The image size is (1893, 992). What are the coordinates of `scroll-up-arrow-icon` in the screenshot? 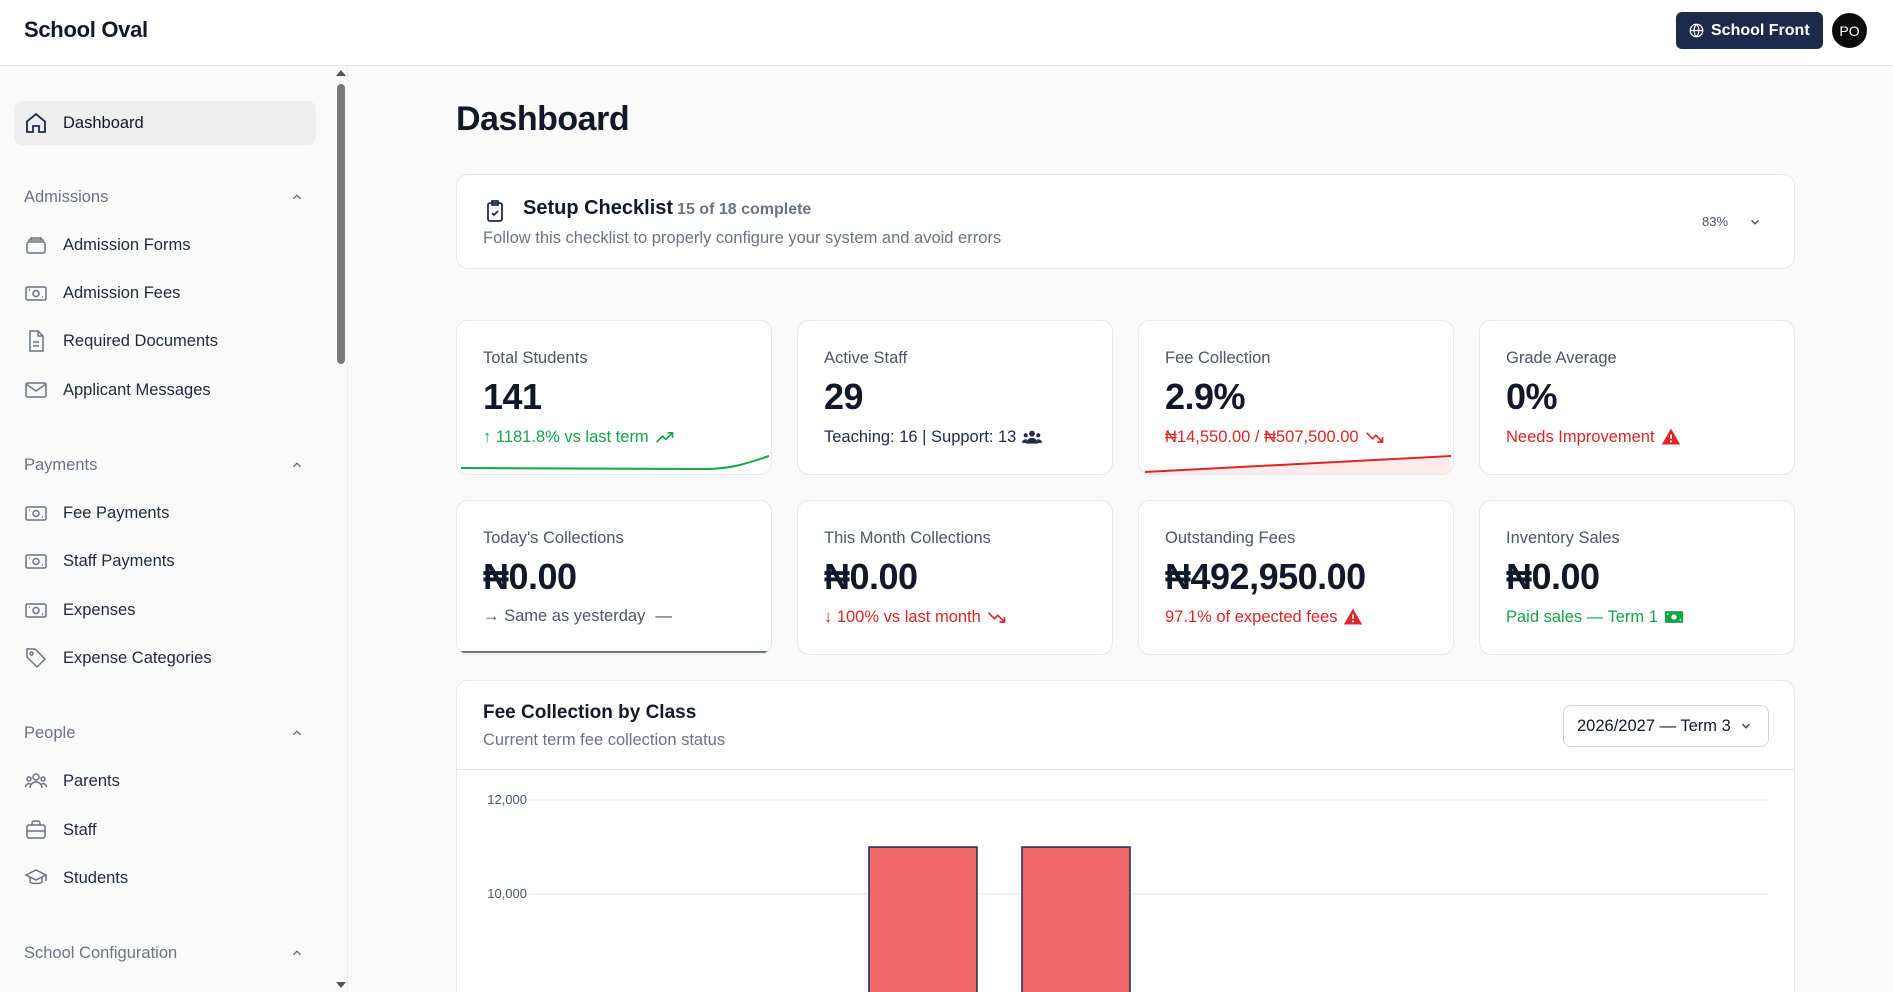 It's located at (341, 73).